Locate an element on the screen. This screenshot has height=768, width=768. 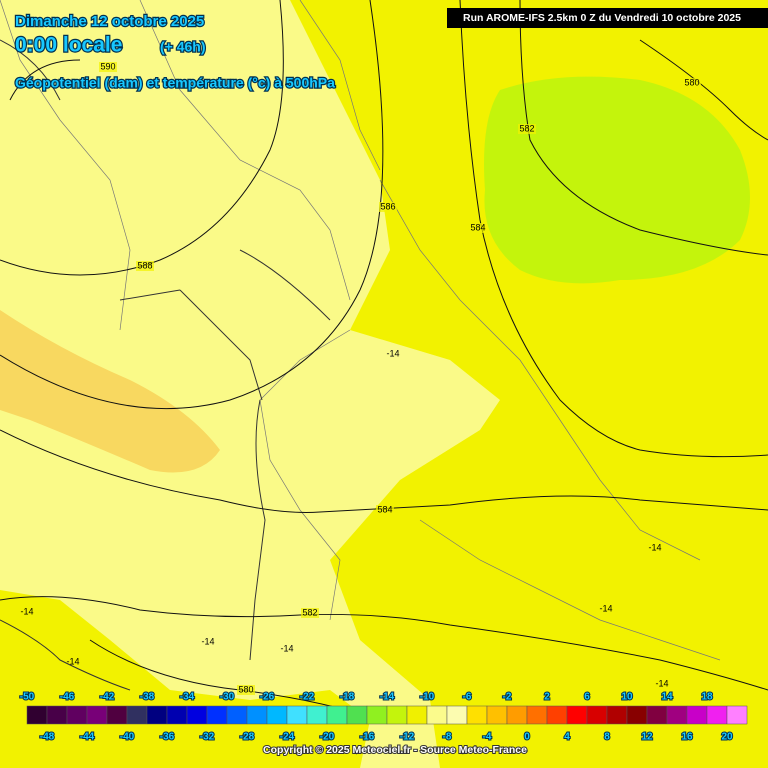
orange-band is located at coordinates (110, 391).